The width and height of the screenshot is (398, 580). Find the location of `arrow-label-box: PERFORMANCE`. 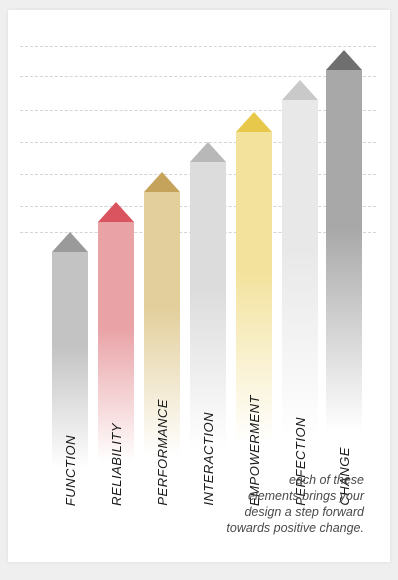

arrow-label-box: PERFORMANCE is located at coordinates (162, 353).